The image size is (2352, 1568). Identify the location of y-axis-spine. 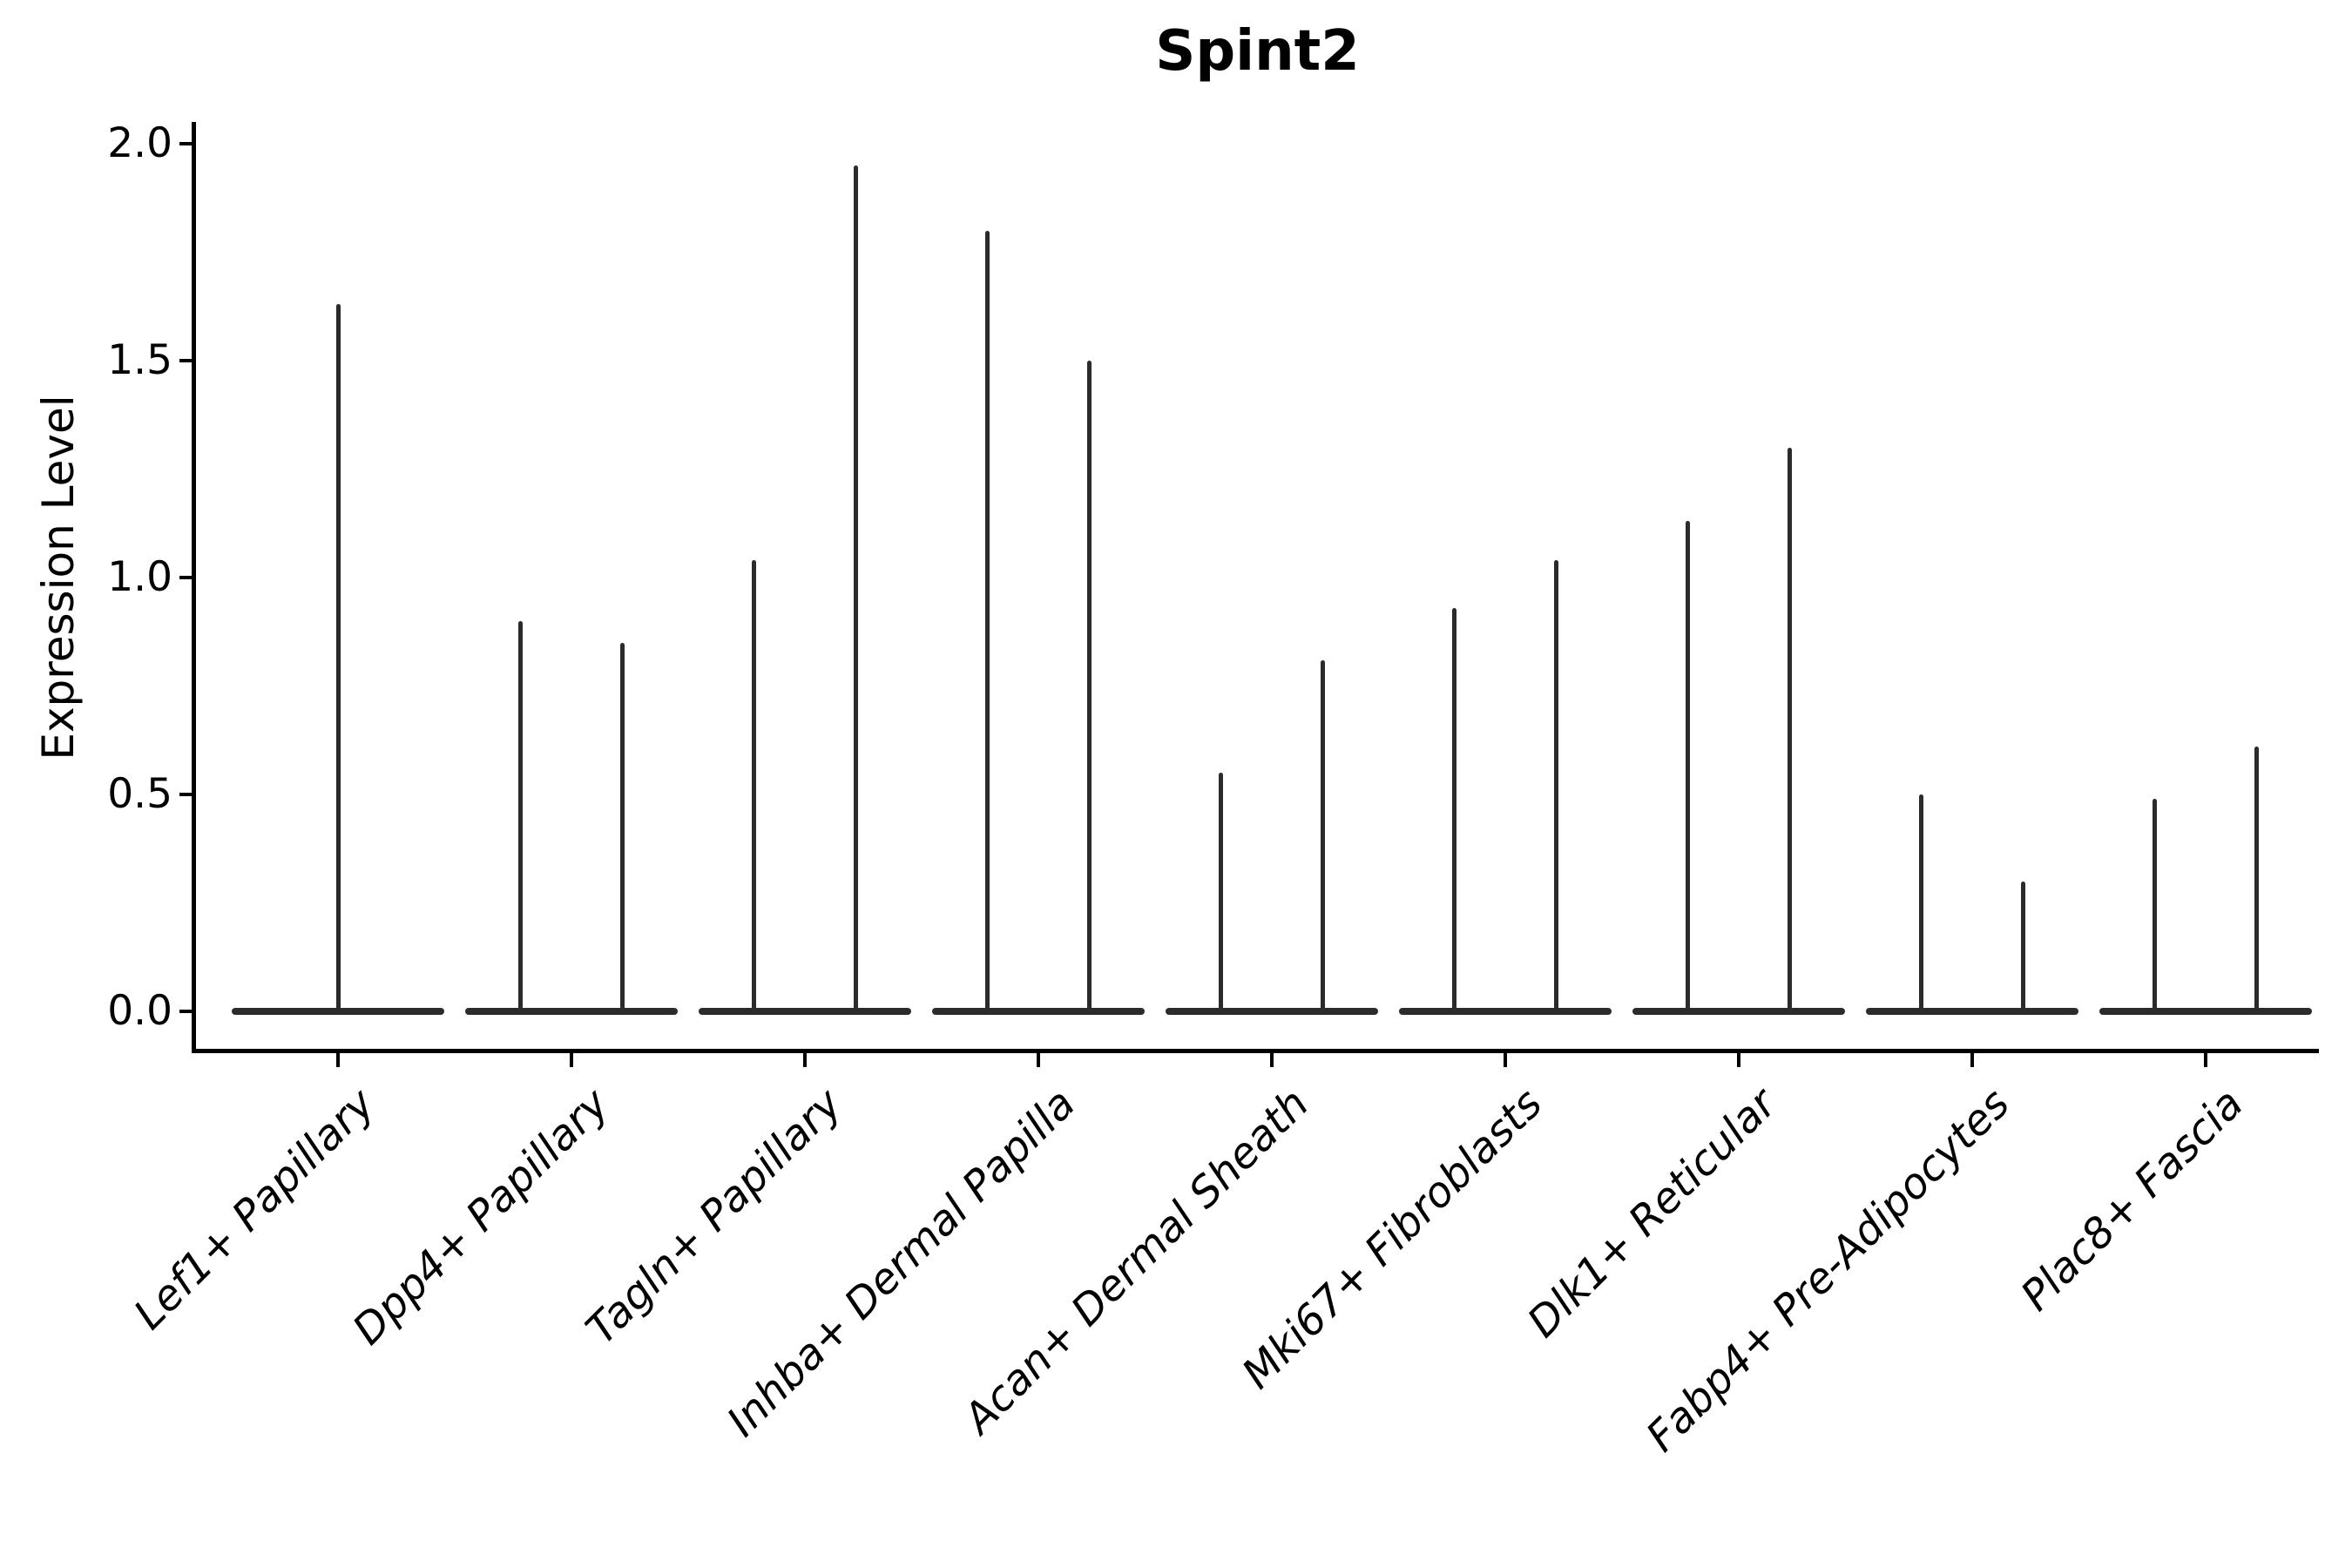
(194, 587).